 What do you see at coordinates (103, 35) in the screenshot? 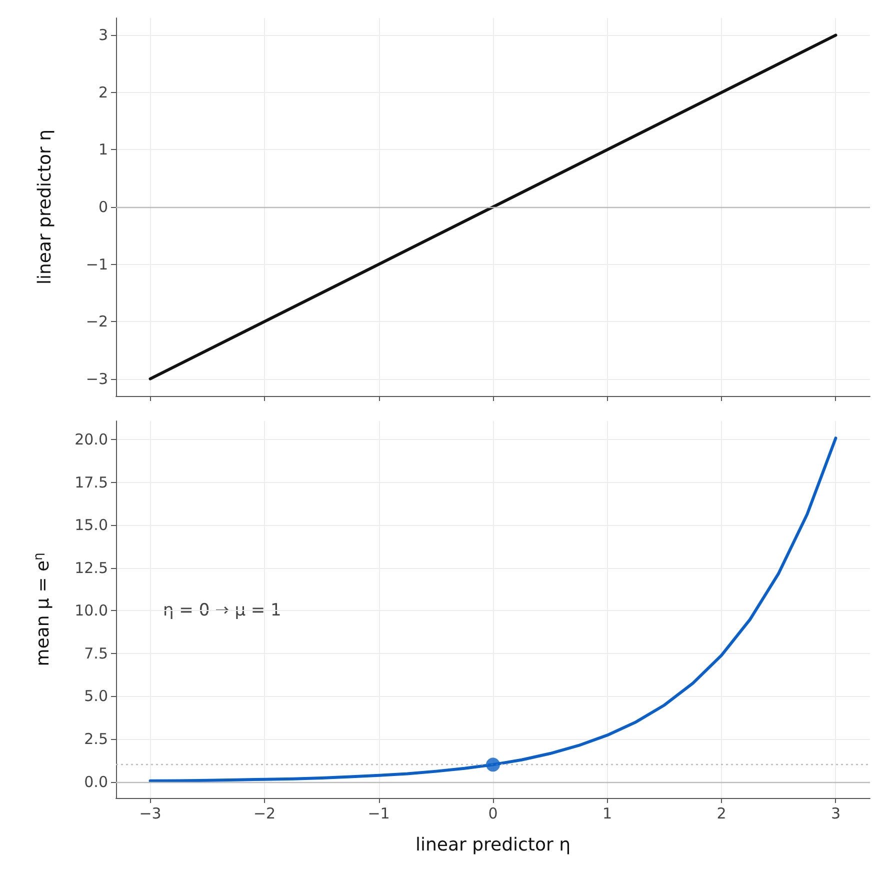
I see `y-tick-label: 3` at bounding box center [103, 35].